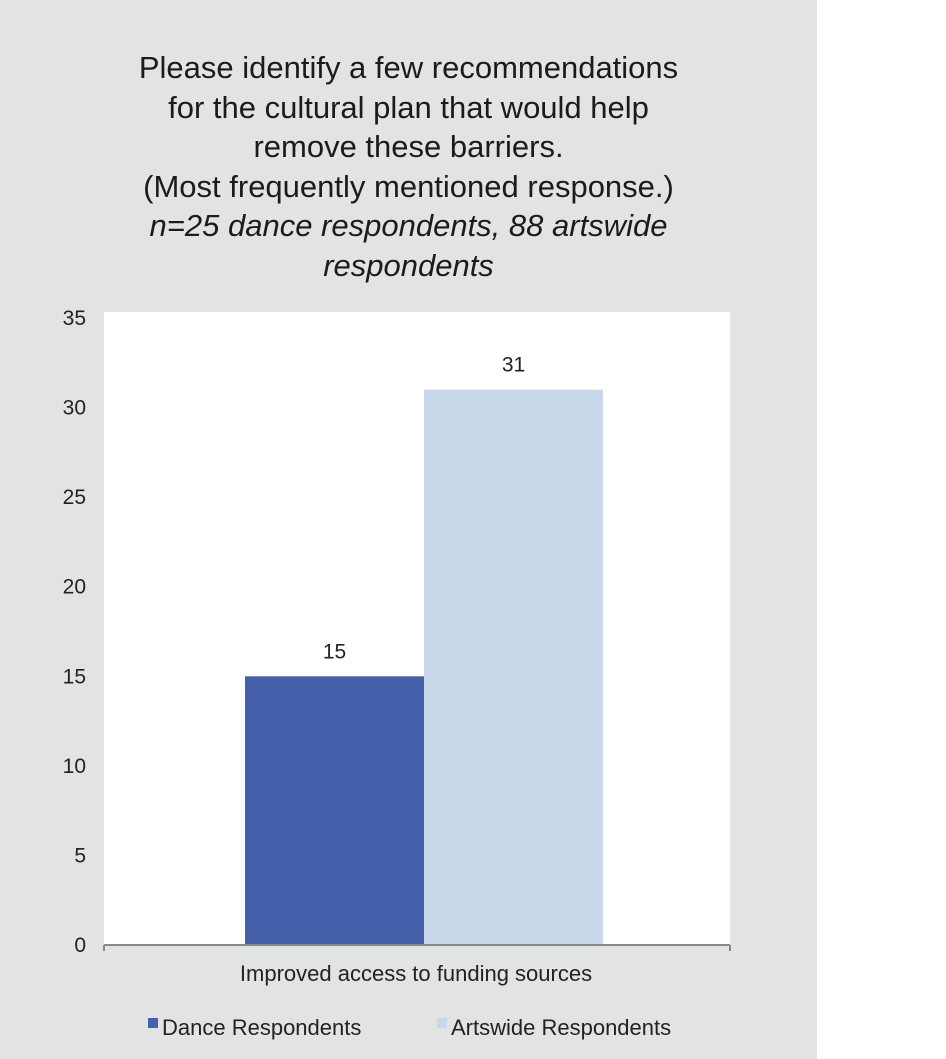 Image resolution: width=946 pixels, height=1059 pixels. Describe the element at coordinates (408, 265) in the screenshot. I see `subtitle-line: respondents` at that location.